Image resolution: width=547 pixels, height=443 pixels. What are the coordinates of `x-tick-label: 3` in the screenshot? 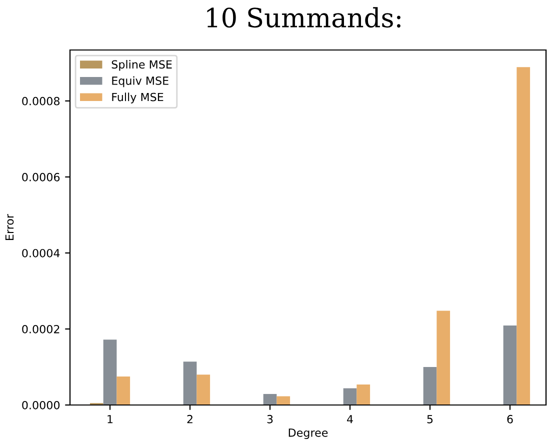 It's located at (270, 419).